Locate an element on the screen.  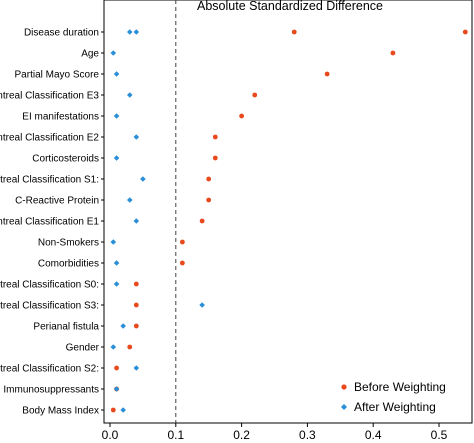
y-tick-label: Gender is located at coordinates (83, 348).